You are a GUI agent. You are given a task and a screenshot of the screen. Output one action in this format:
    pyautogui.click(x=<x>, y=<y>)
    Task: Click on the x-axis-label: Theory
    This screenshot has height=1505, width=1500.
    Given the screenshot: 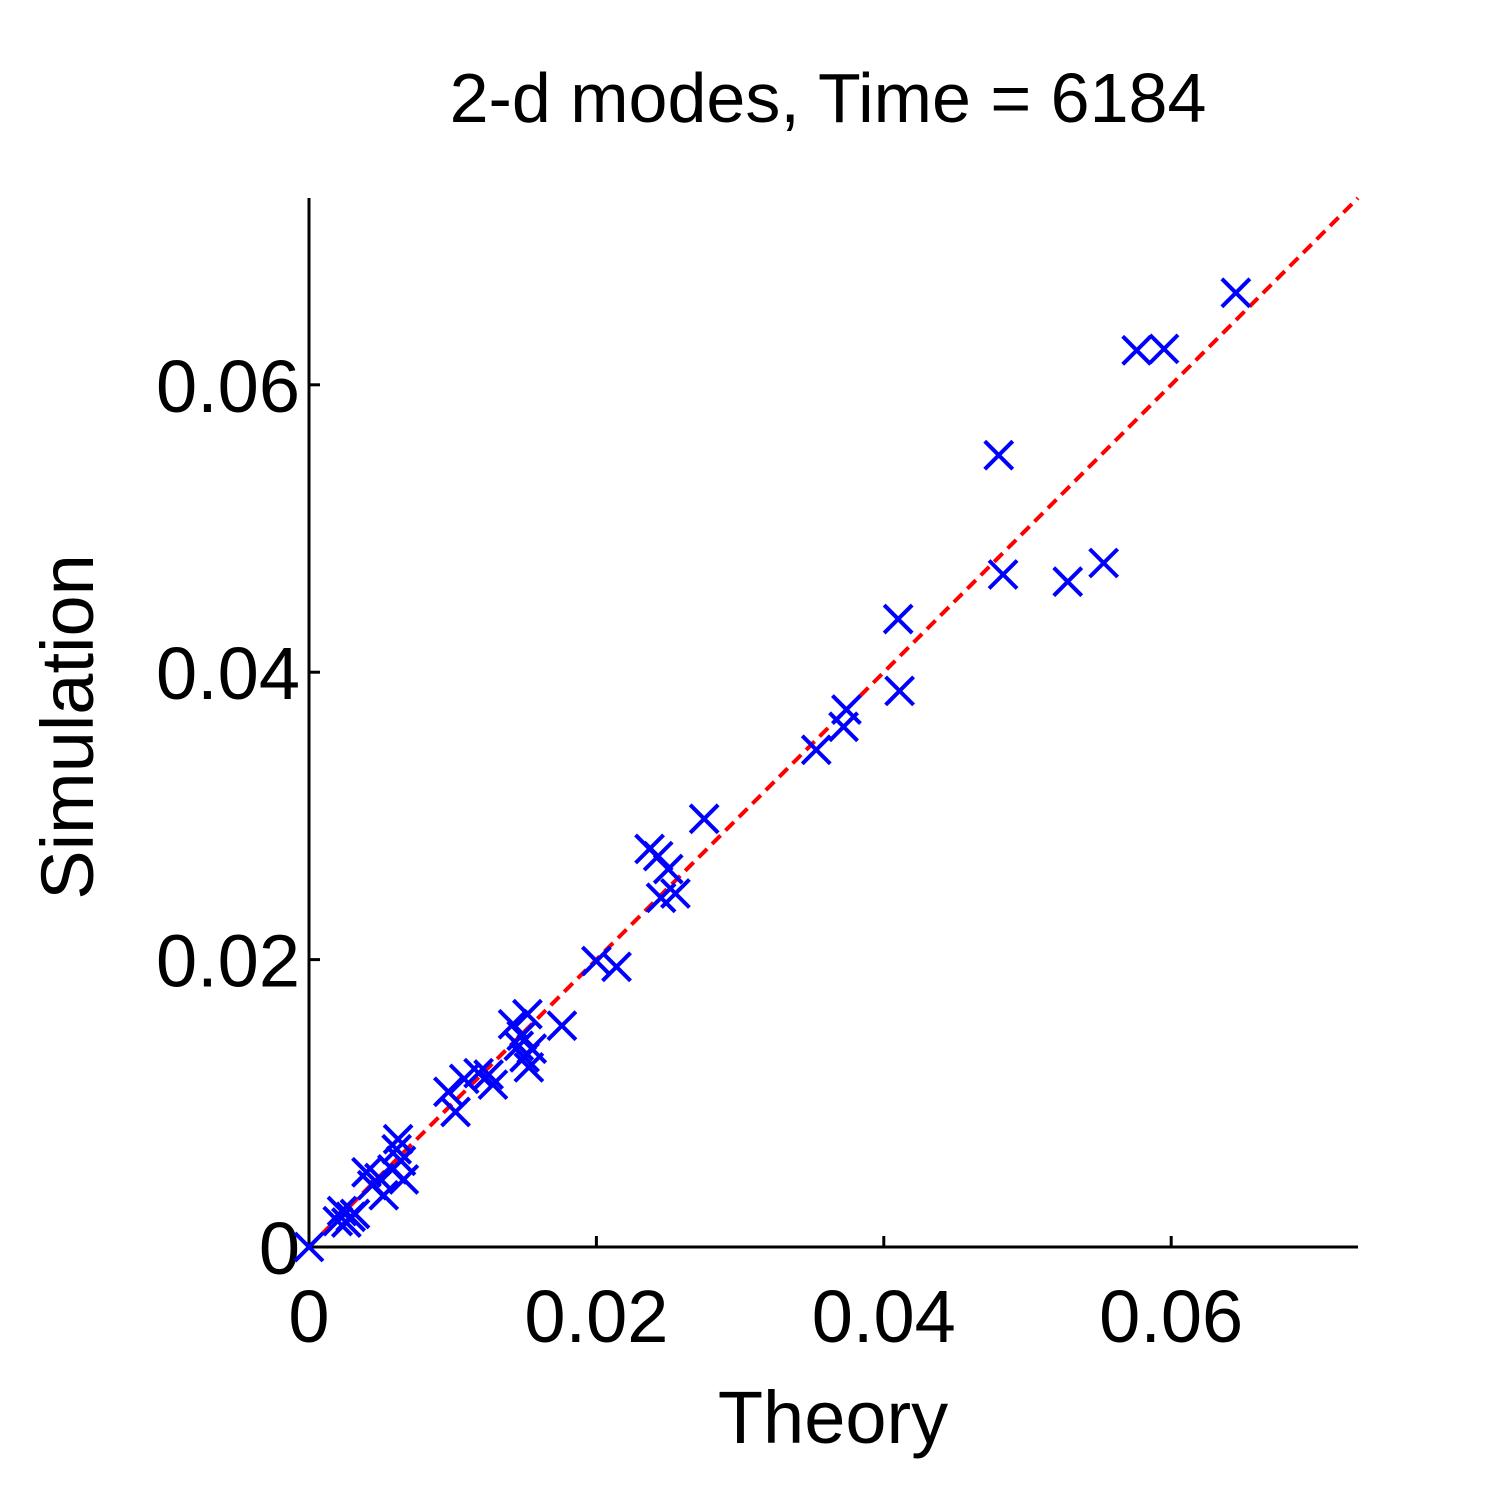 What is the action you would take?
    pyautogui.click(x=833, y=1417)
    